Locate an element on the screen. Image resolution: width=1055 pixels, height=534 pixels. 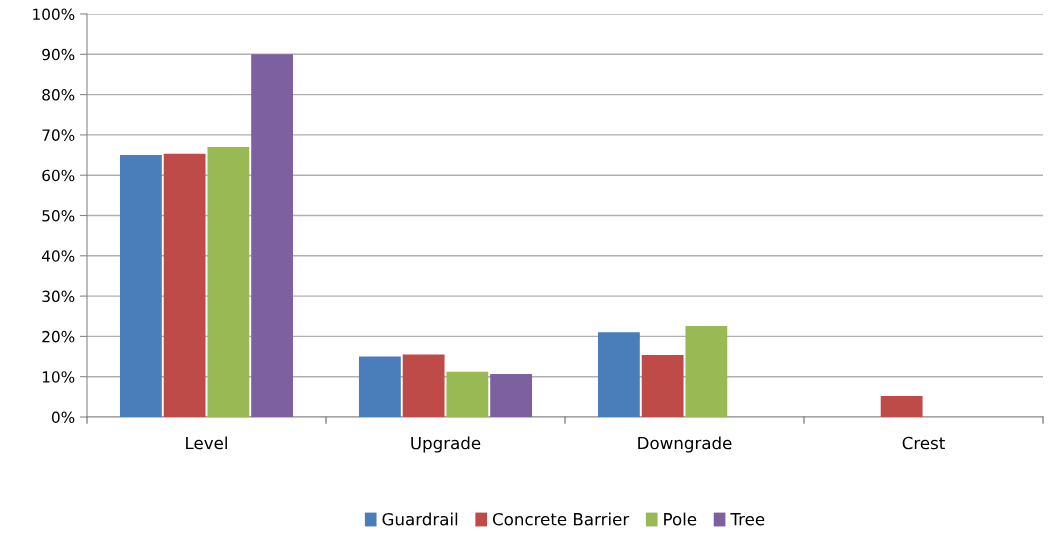
y-tick-label: 30% is located at coordinates (58, 296).